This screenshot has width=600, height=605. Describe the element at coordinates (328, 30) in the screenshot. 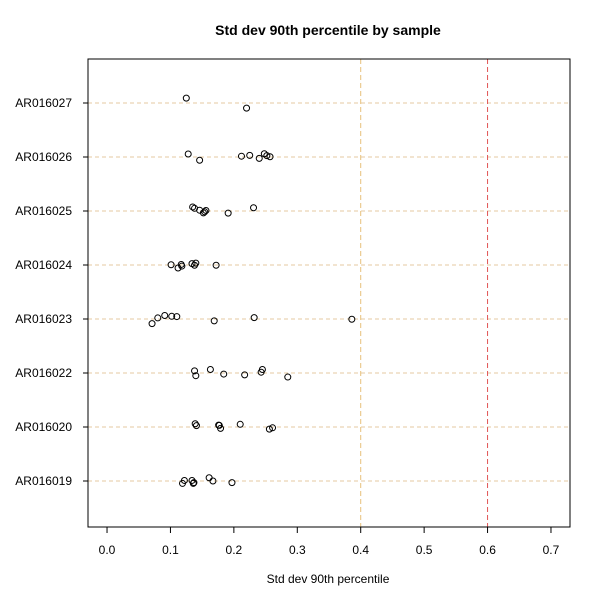

I see `chart-title: Std dev 90th percentile by sample` at that location.